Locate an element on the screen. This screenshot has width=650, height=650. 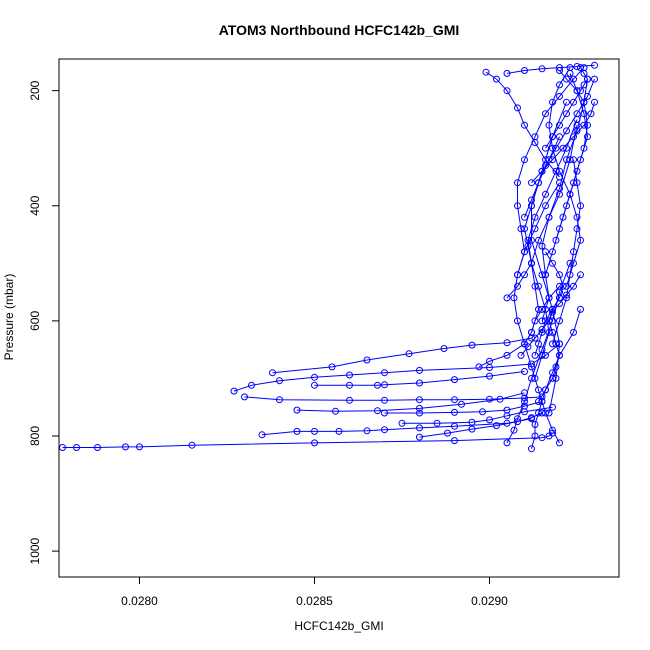
y-tick-label: 800 is located at coordinates (35, 436).